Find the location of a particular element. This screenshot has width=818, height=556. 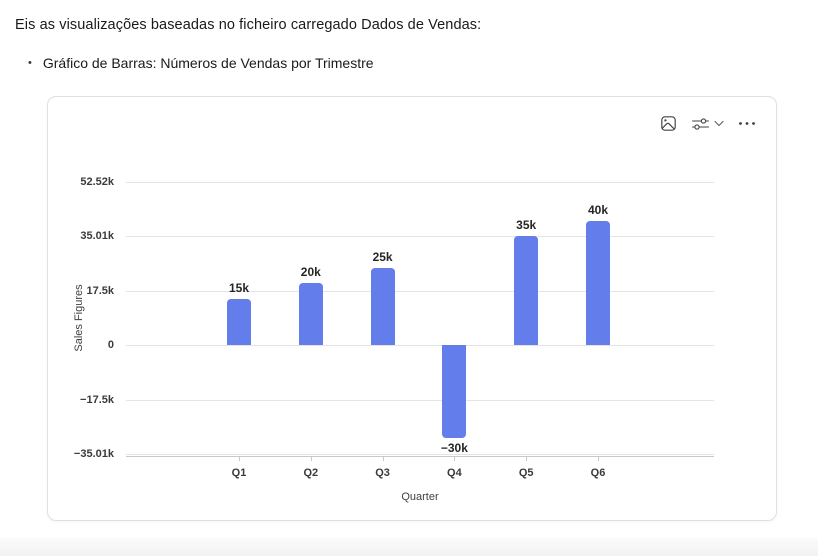

x-tick-label-q4: Q4 is located at coordinates (454, 473).